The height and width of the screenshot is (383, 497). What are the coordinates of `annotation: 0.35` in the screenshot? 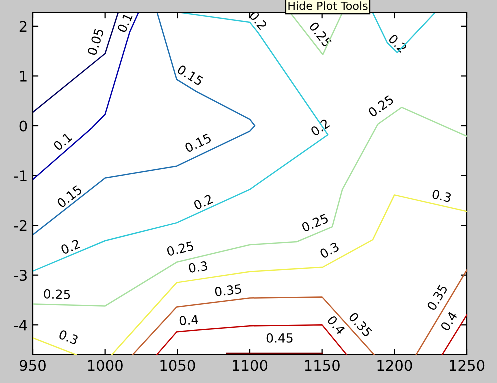 It's located at (228, 290).